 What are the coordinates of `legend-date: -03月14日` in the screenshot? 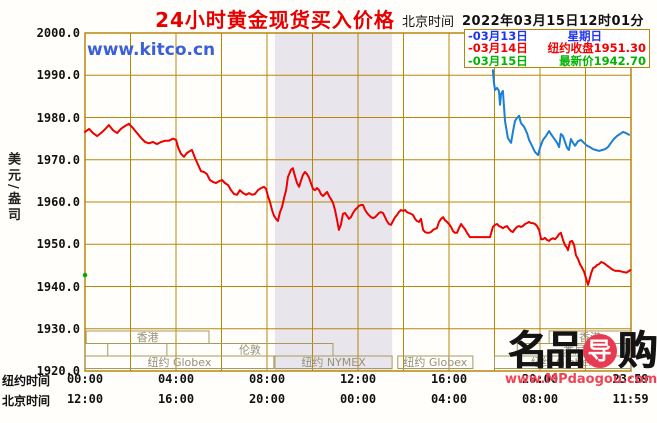 It's located at (498, 48).